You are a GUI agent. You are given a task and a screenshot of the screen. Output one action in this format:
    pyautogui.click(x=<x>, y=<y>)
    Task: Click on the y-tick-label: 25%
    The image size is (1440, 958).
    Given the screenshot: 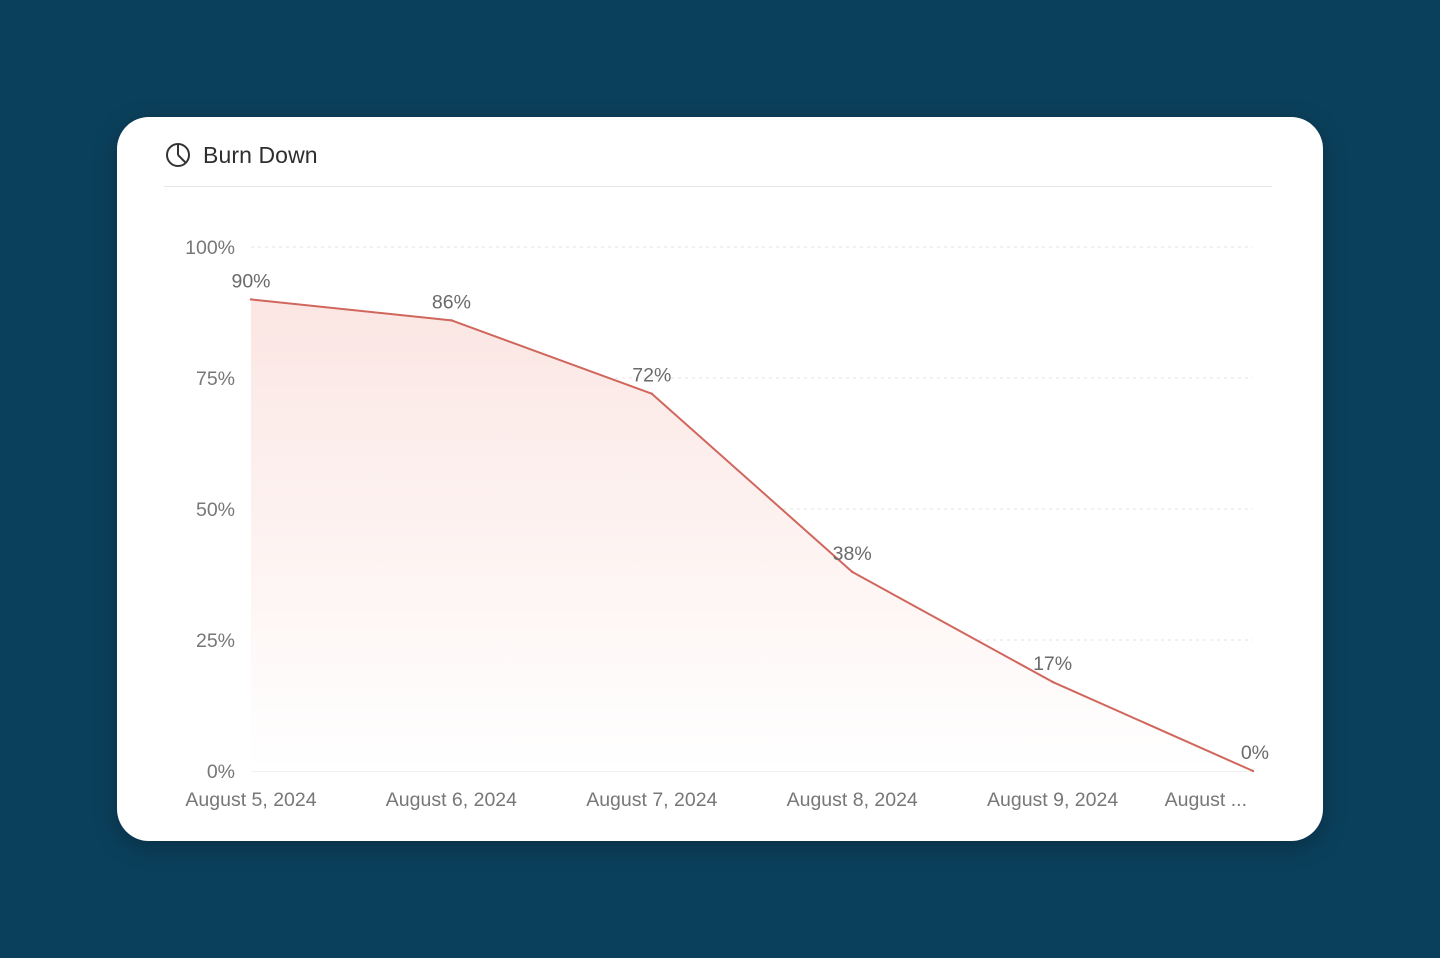 What is the action you would take?
    pyautogui.click(x=215, y=641)
    